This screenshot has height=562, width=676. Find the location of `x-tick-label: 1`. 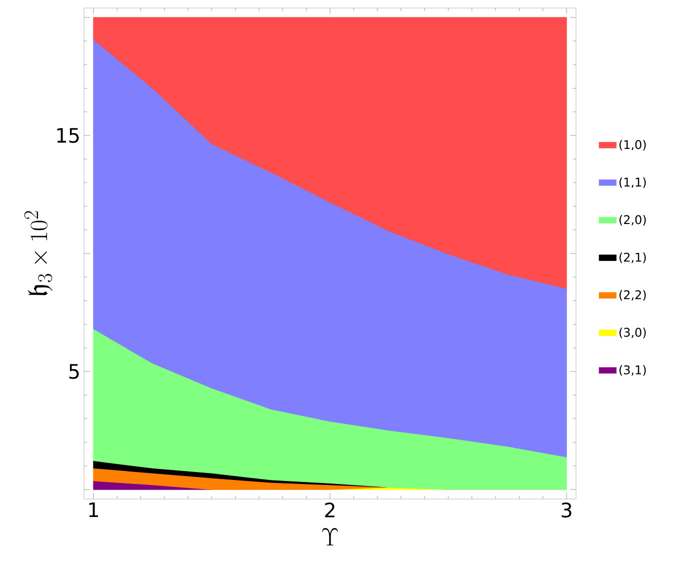

x-tick-label: 1 is located at coordinates (93, 510).